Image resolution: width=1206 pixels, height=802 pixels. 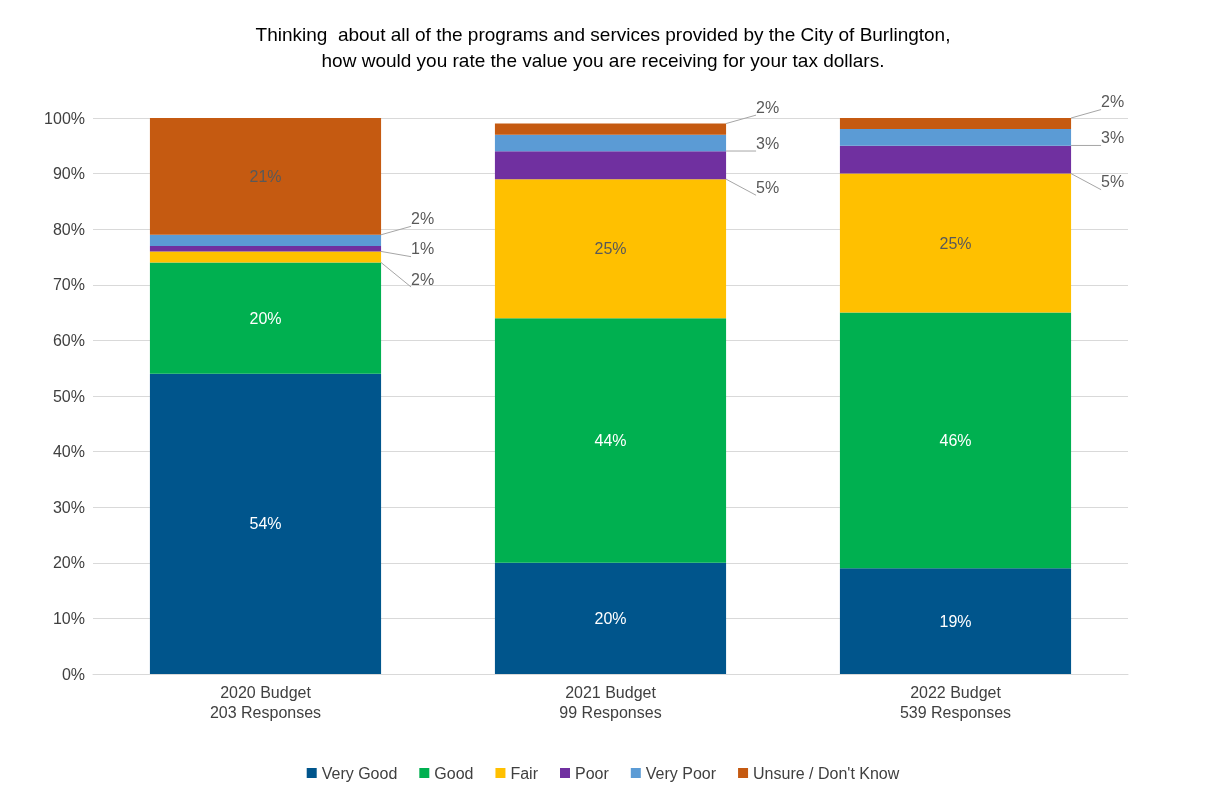 I want to click on data-label: 54%, so click(x=265, y=524).